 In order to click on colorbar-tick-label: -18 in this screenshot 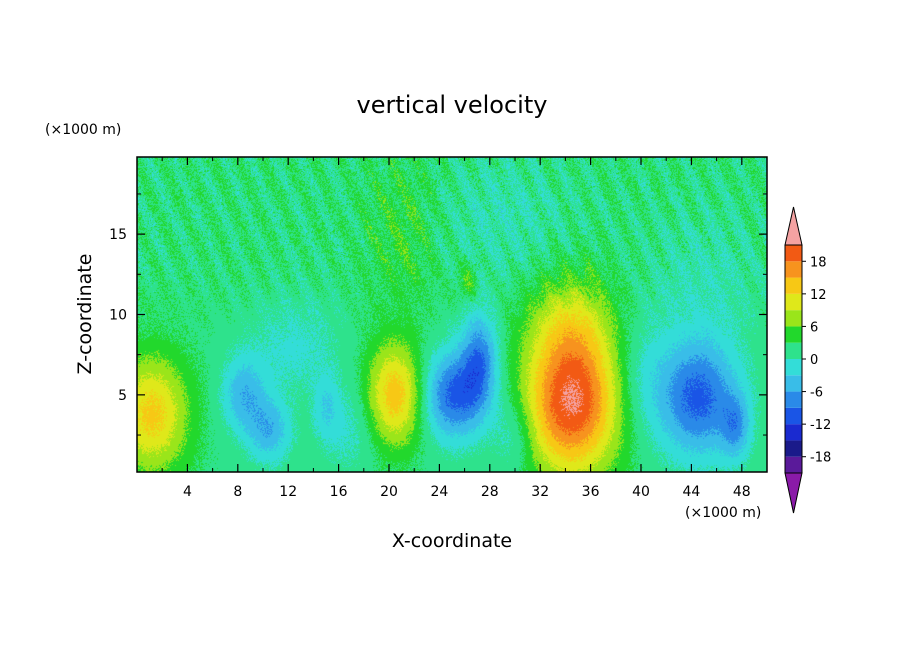, I will do `click(820, 458)`.